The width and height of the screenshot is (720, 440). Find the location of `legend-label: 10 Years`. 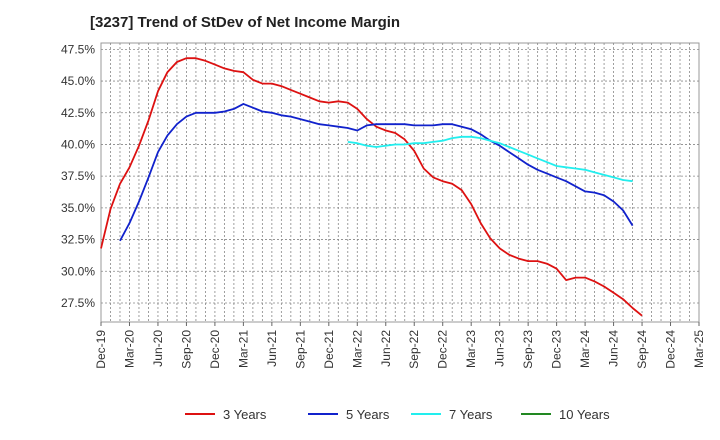

legend-label: 10 Years is located at coordinates (584, 414).